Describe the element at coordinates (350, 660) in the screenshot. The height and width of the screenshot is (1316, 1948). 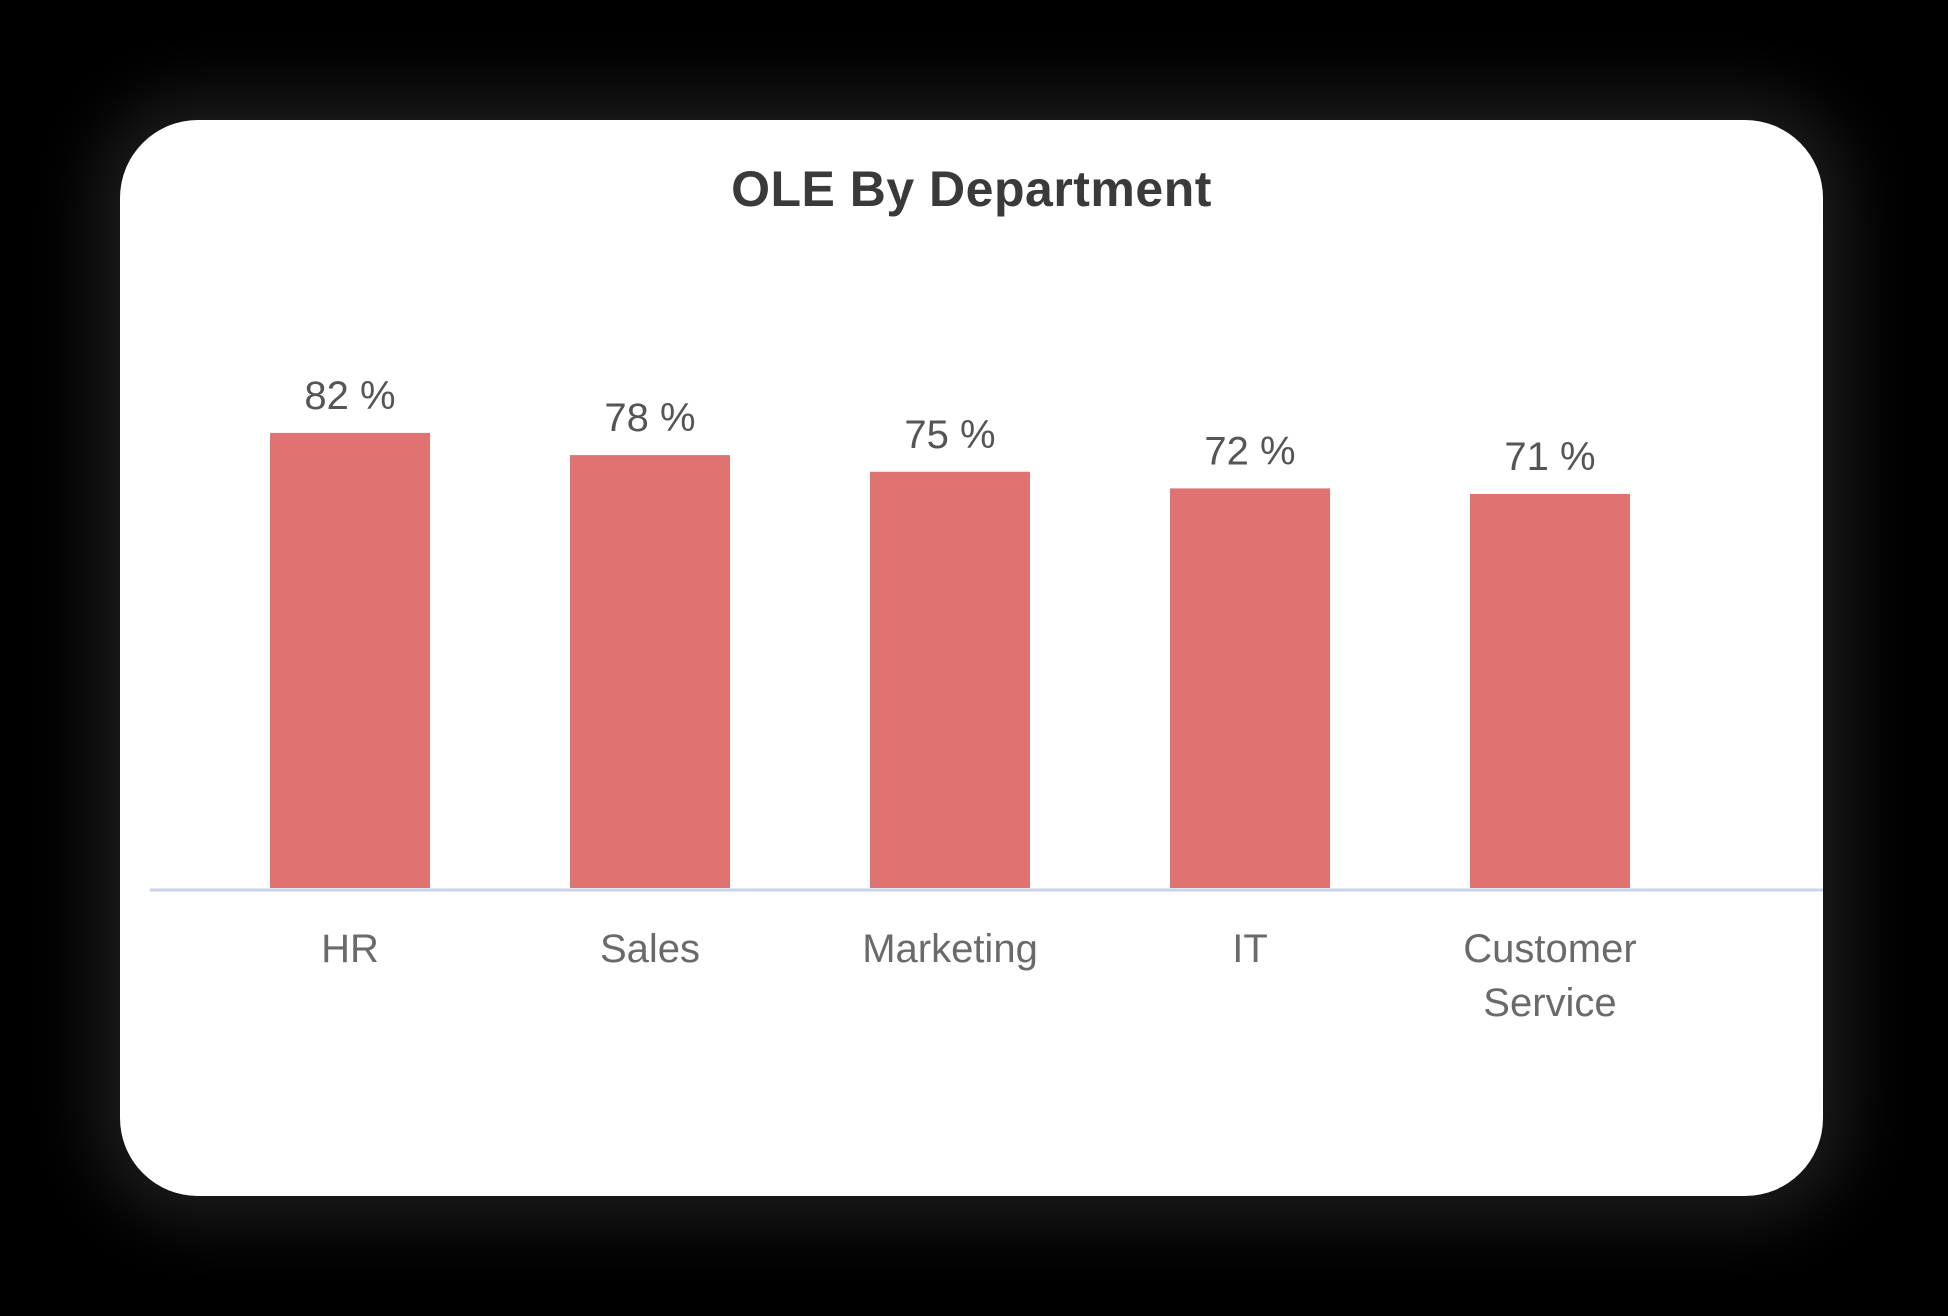
I see `bar-hr` at that location.